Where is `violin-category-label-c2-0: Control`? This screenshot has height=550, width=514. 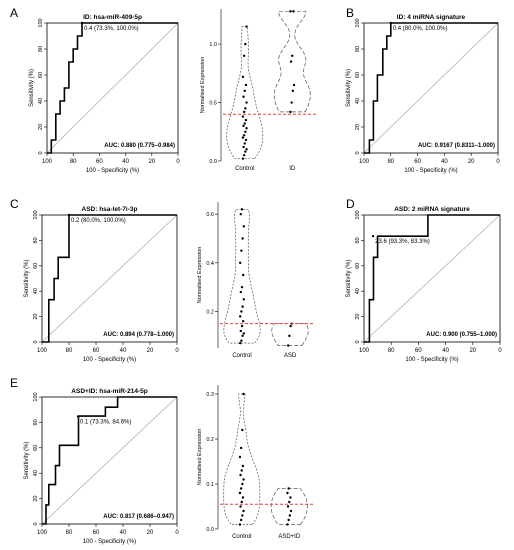
violin-category-label-c2-0: Control is located at coordinates (241, 356).